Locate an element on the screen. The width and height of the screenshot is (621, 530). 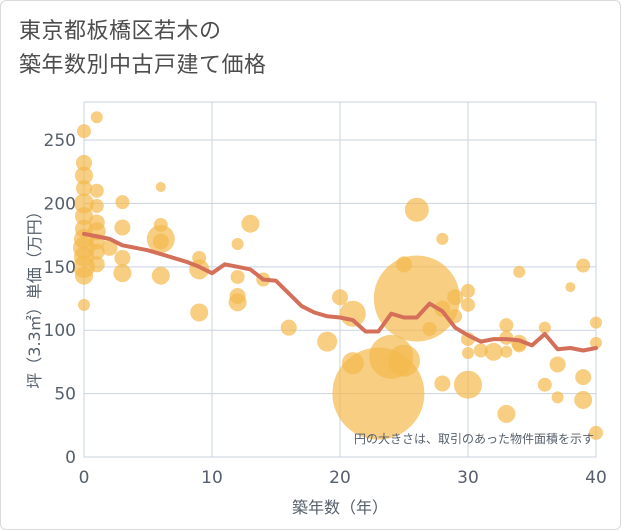
y-tick-label: 100 is located at coordinates (60, 331).